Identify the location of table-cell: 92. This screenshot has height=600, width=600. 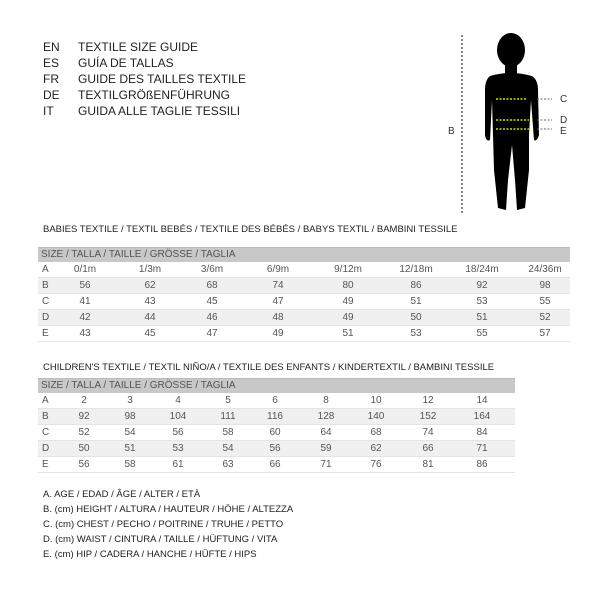
(84, 416).